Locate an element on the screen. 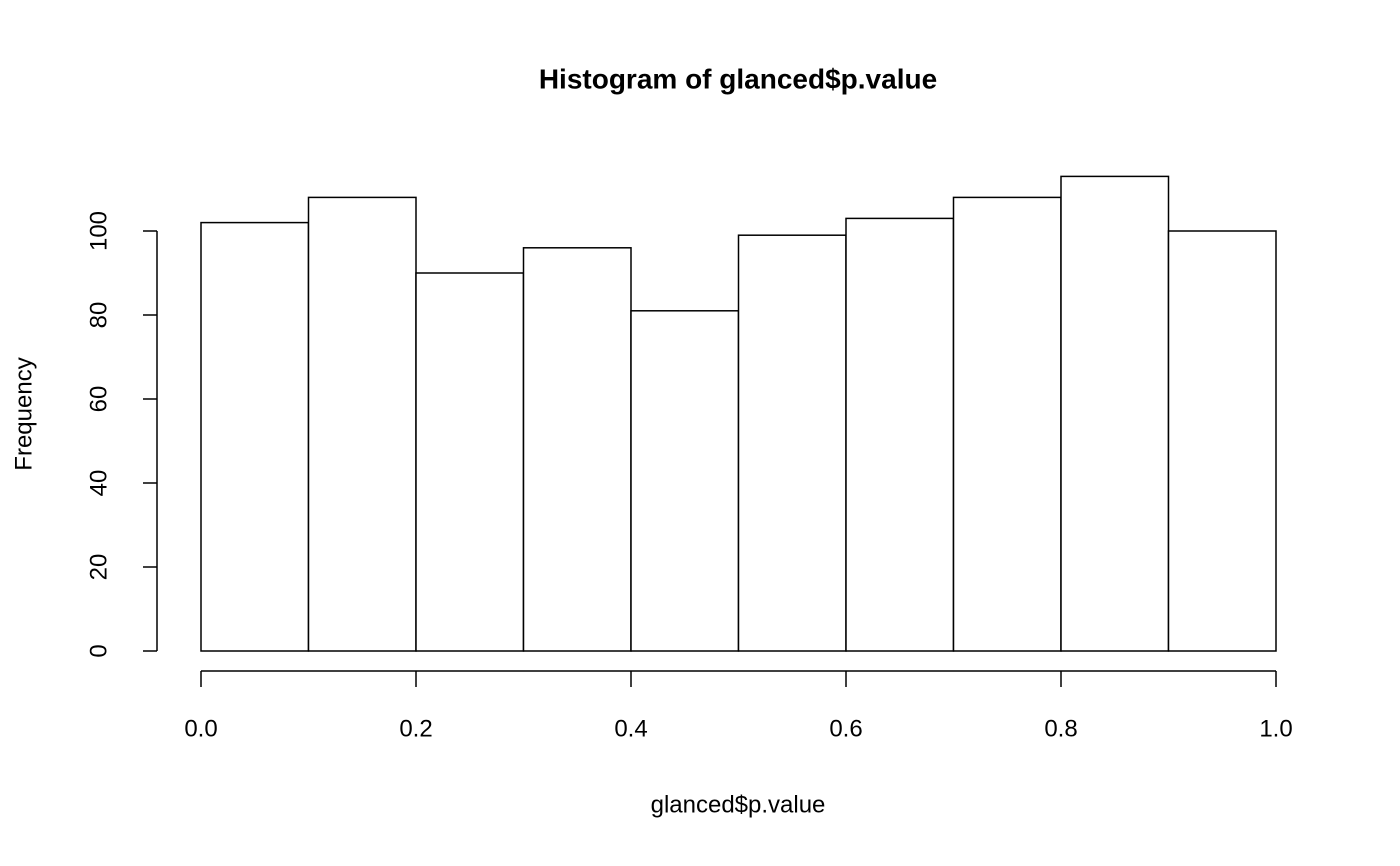 The height and width of the screenshot is (866, 1400). x-tick-label: 0.8 is located at coordinates (1060, 728).